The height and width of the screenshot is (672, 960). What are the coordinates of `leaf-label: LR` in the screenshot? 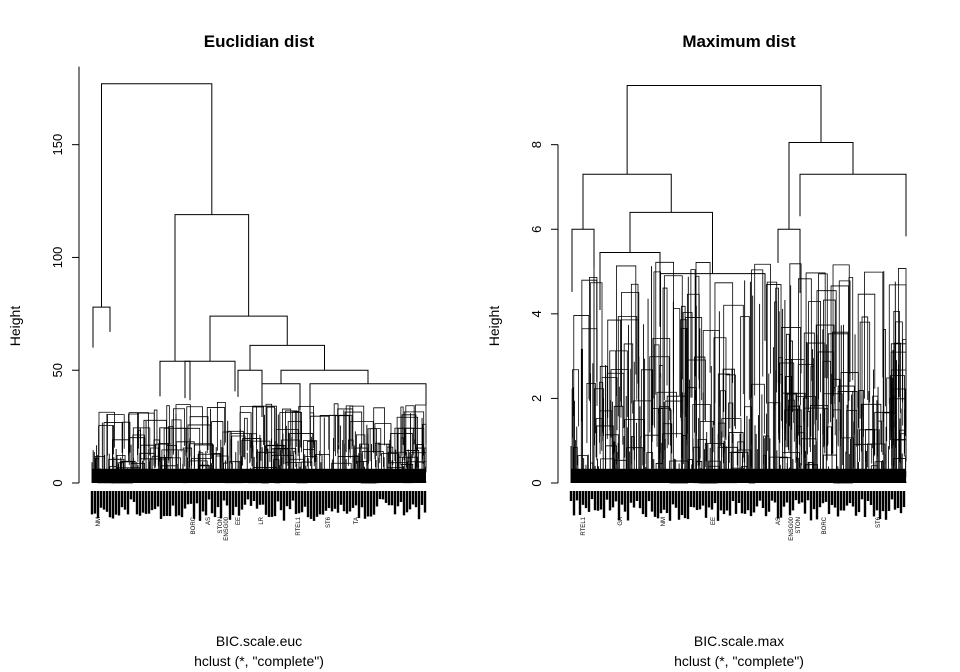 It's located at (262, 520).